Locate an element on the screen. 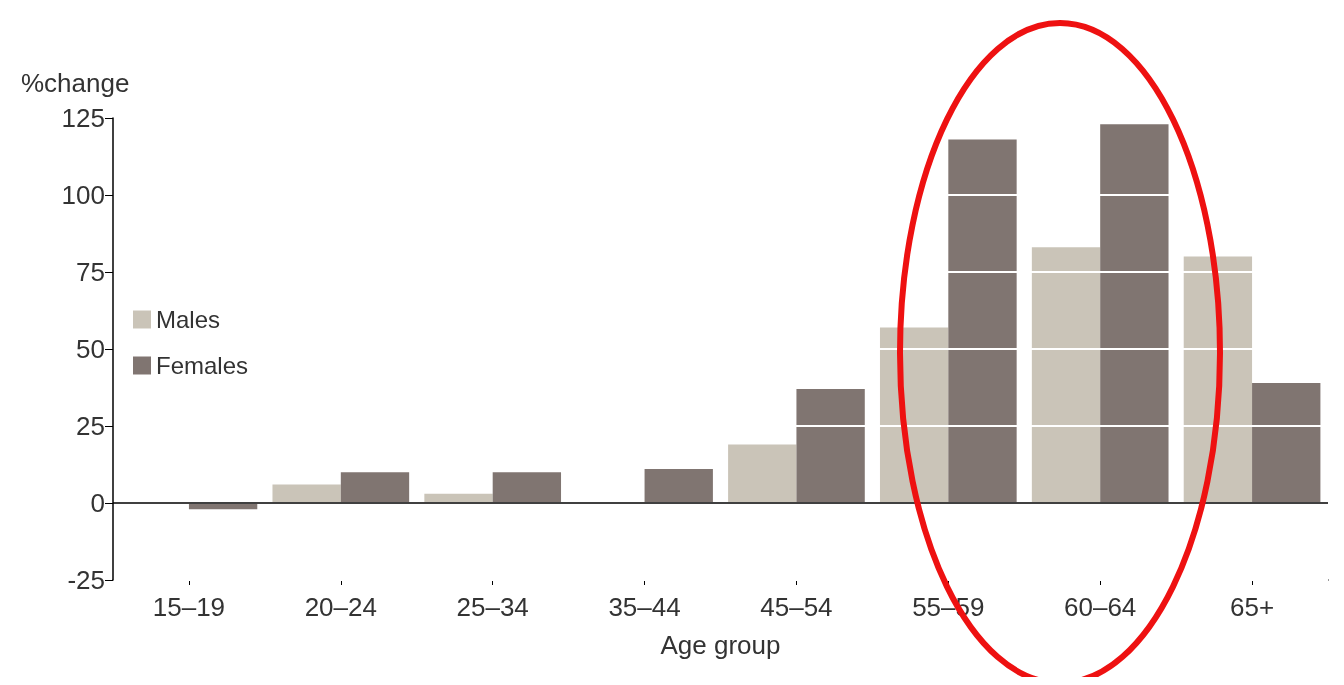  y-tick-label: 0 is located at coordinates (97, 503).